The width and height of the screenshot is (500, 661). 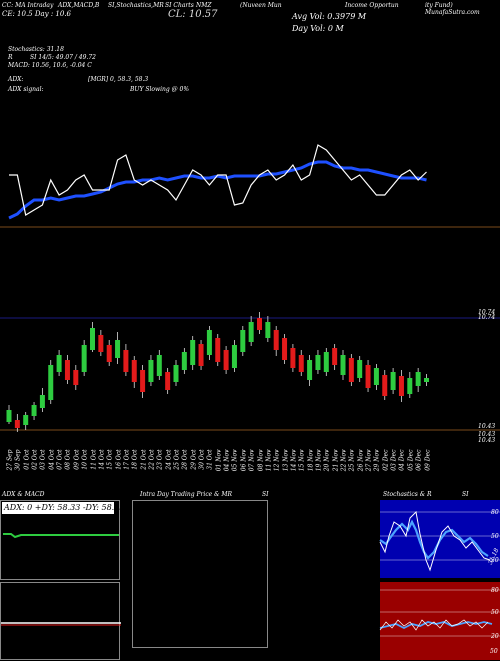 I want to click on rsi-prefix: R, so click(x=10, y=57).